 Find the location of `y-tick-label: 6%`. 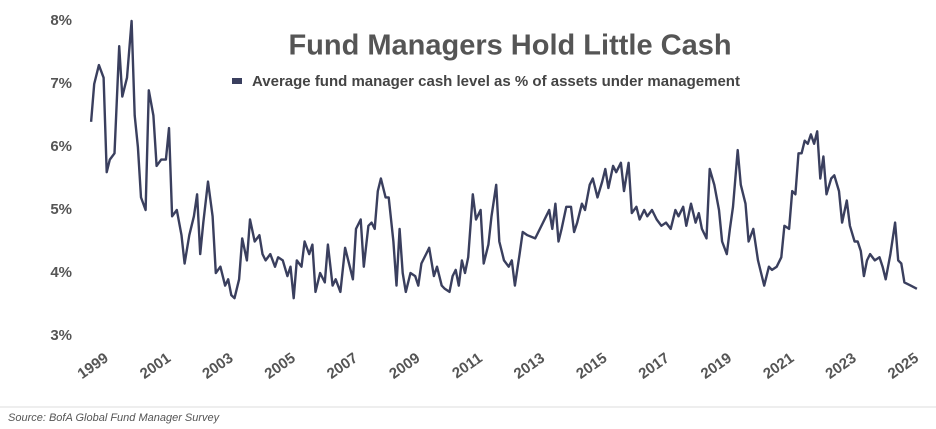

y-tick-label: 6% is located at coordinates (61, 146).